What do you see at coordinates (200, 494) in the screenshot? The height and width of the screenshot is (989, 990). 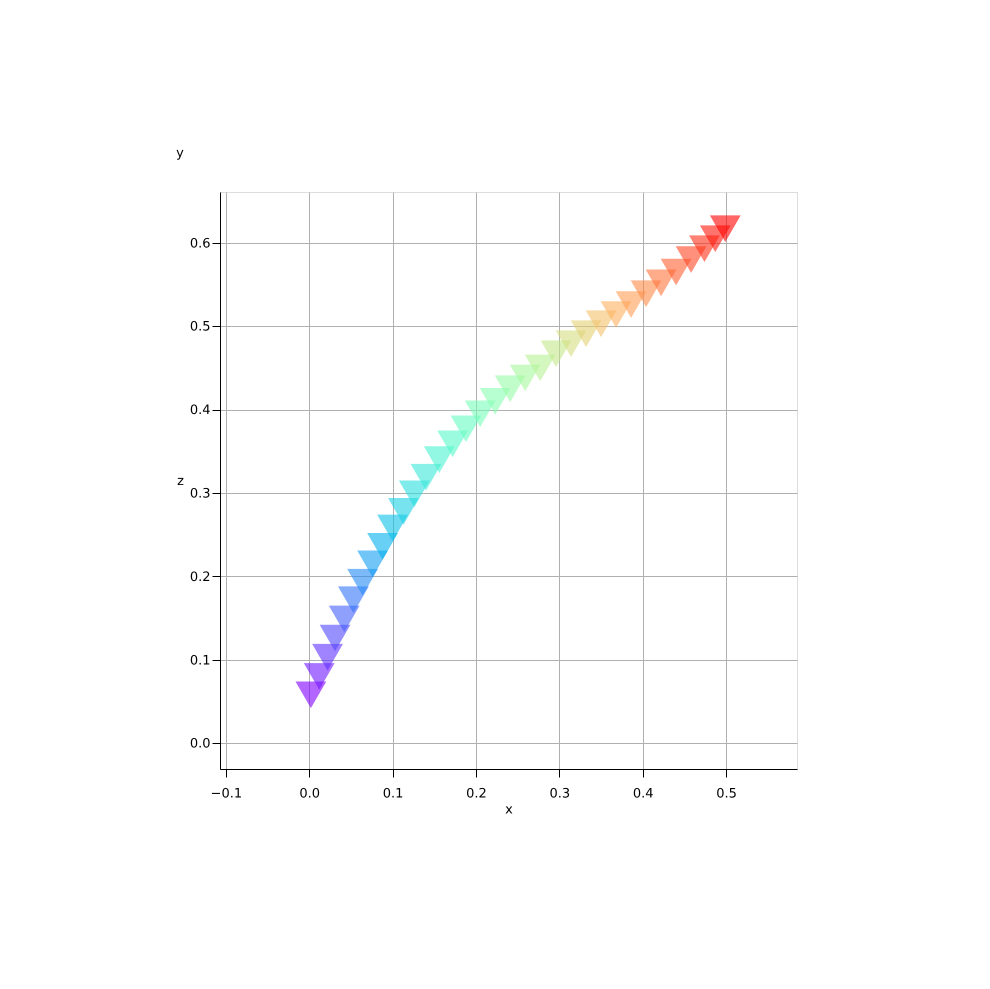 I see `y-tick-label: 0.3` at bounding box center [200, 494].